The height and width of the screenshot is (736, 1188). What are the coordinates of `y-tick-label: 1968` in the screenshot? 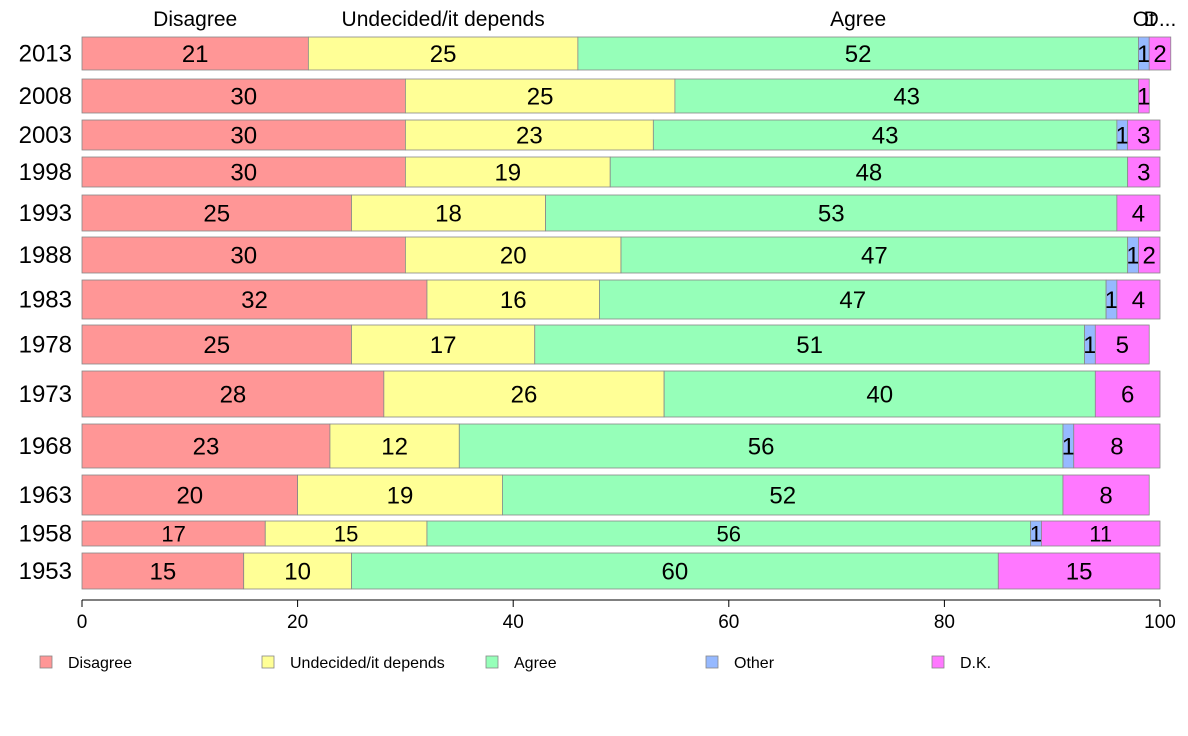 It's located at (45, 446).